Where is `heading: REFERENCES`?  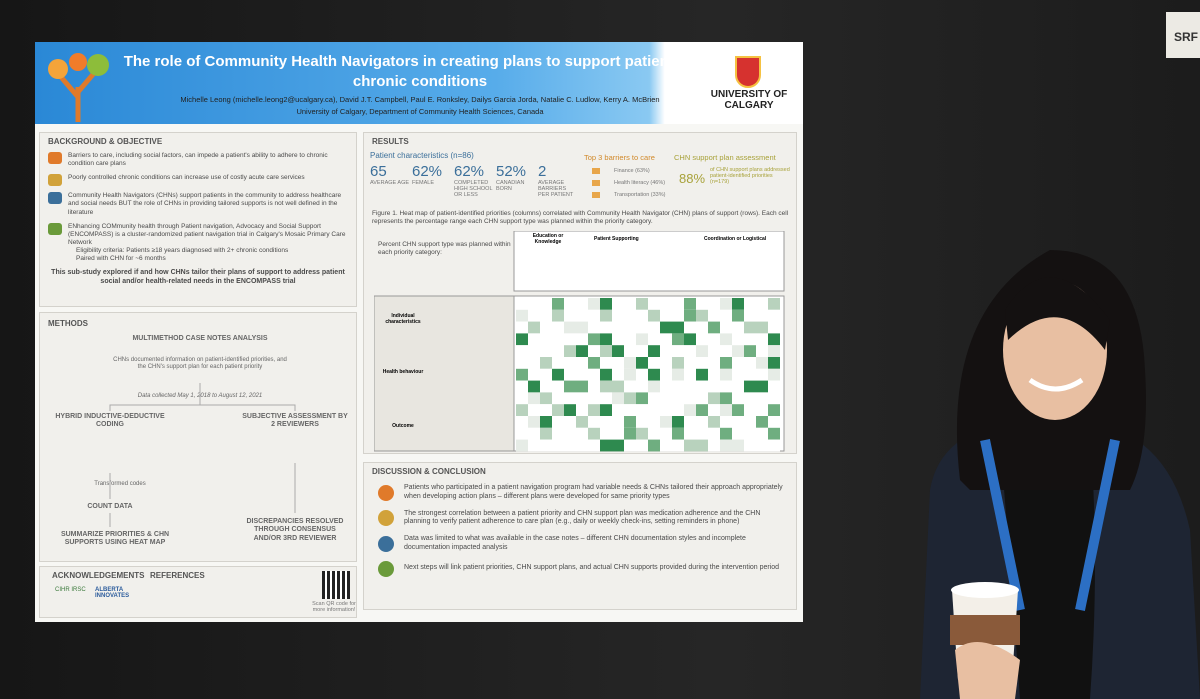 heading: REFERENCES is located at coordinates (177, 575).